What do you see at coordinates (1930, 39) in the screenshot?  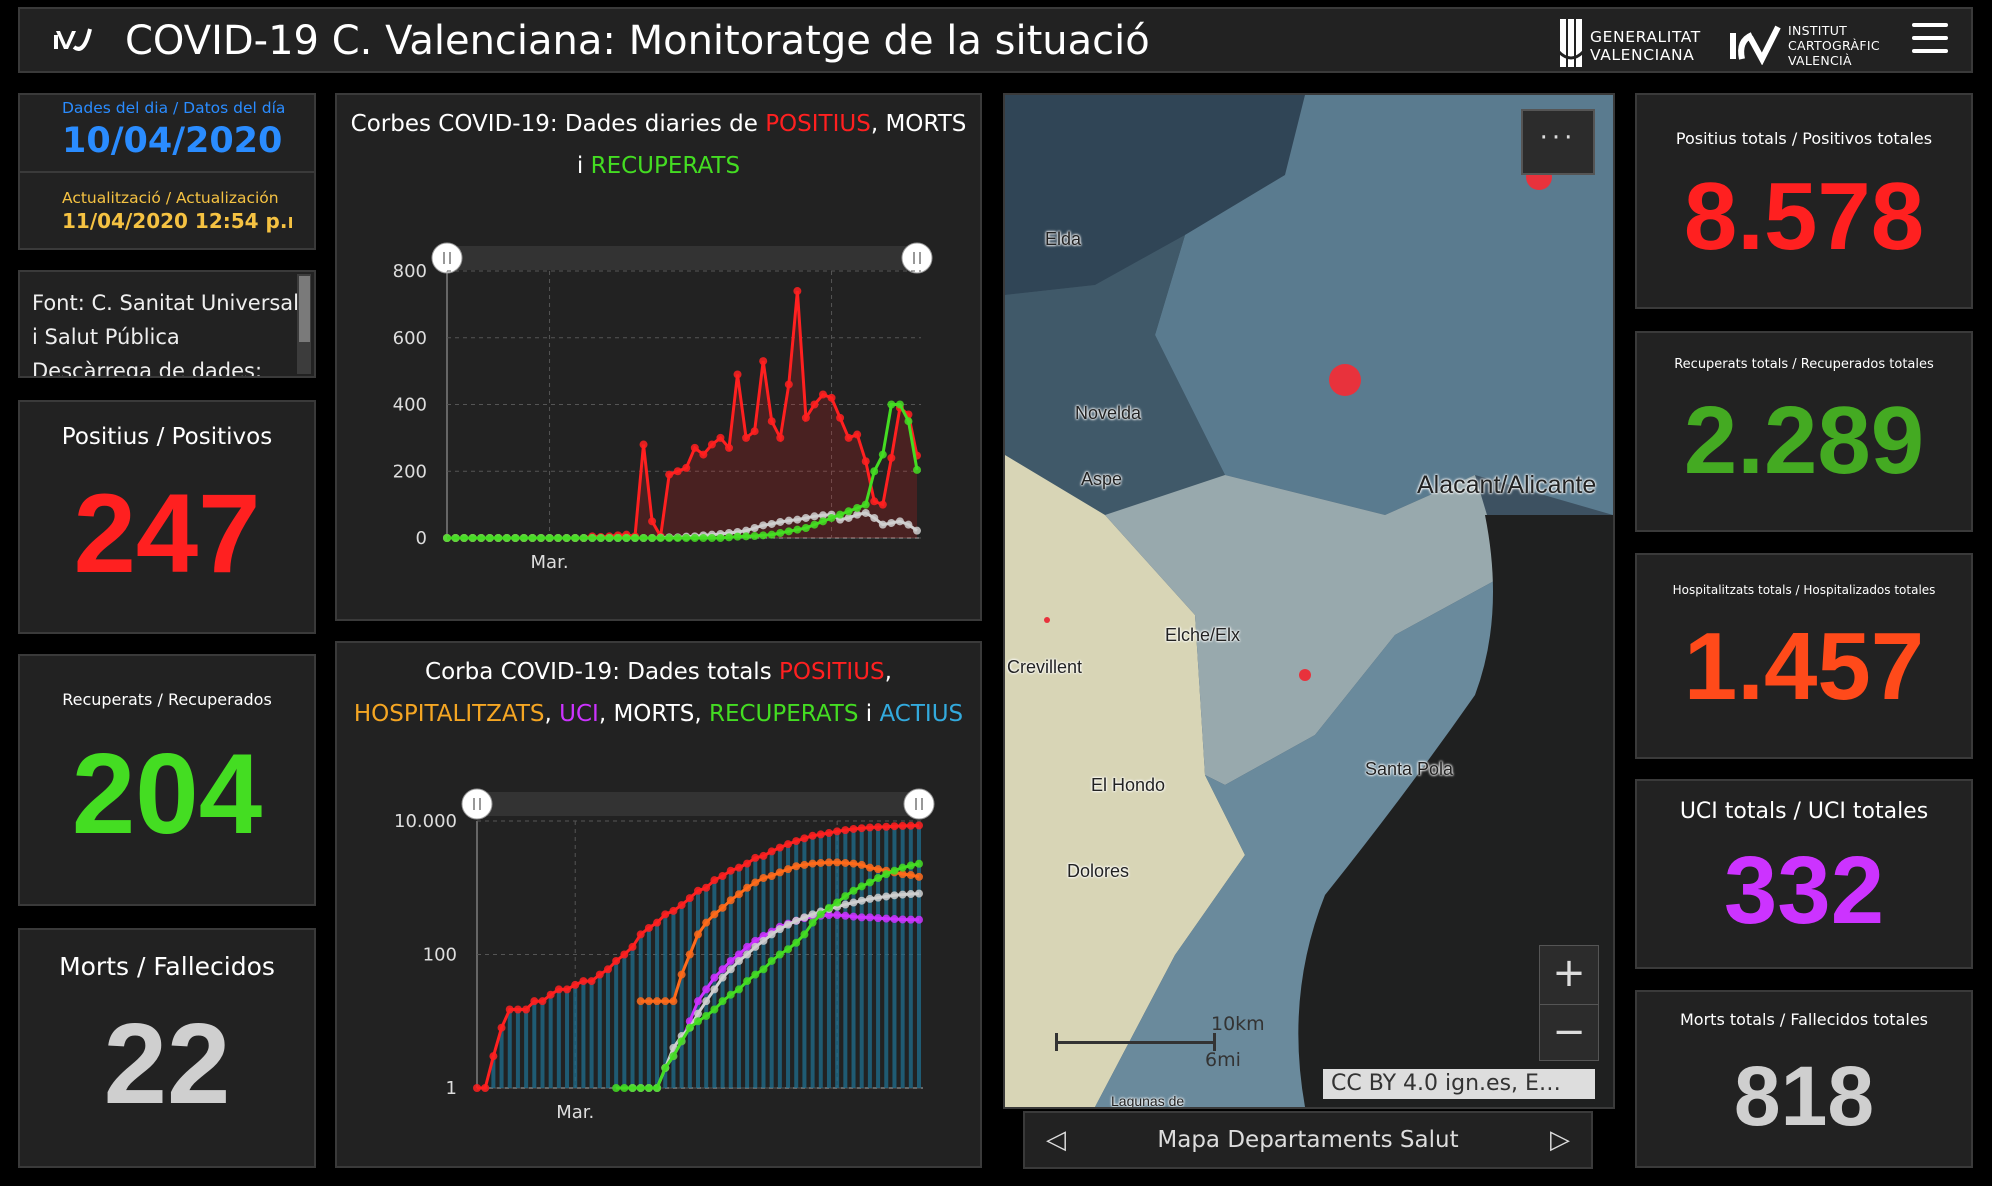 I see `hamburger-menu-icon` at bounding box center [1930, 39].